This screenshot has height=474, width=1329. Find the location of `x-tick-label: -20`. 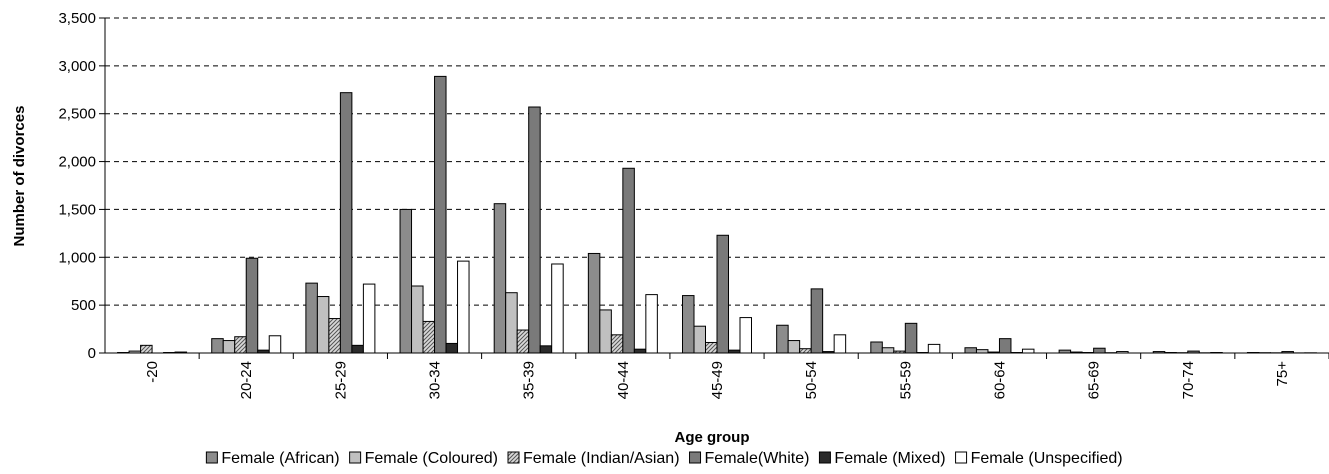

x-tick-label: -20 is located at coordinates (152, 372).